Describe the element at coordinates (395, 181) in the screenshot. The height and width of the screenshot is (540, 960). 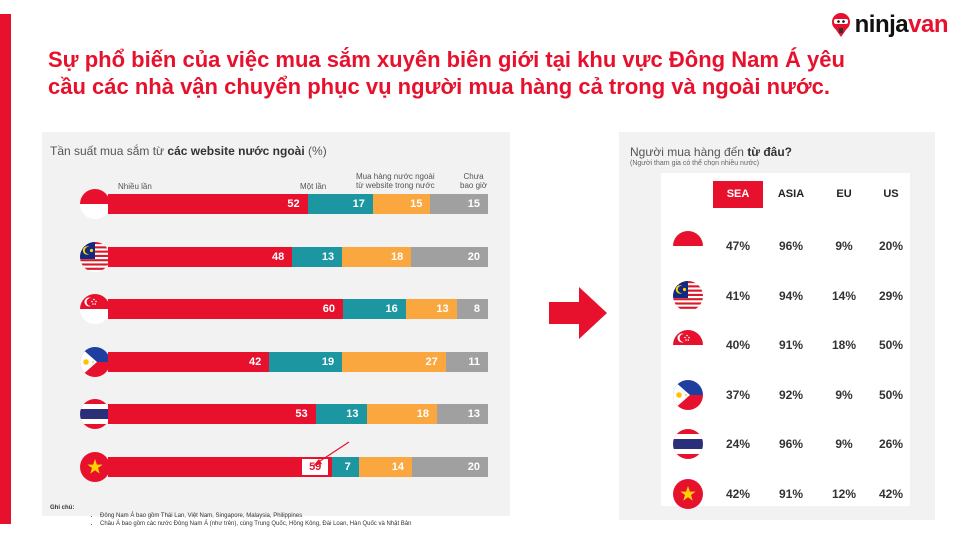
I see `legend-both: Mua hàng nước ngoài từ website trong nước` at that location.